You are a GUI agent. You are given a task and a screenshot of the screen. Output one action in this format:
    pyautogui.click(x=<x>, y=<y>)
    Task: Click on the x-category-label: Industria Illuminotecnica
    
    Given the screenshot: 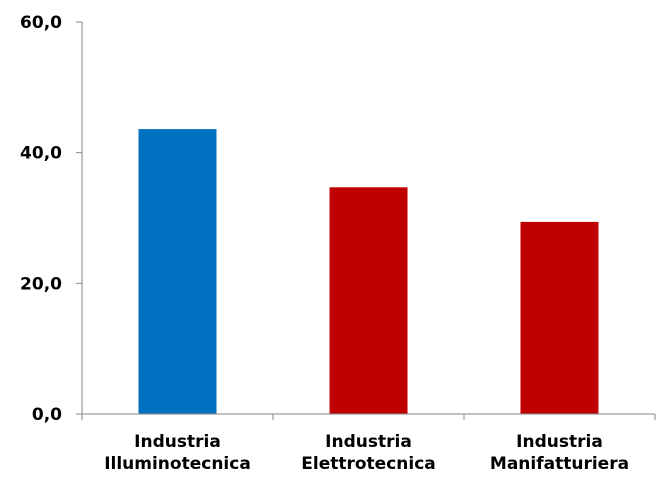 What is the action you would take?
    pyautogui.click(x=177, y=453)
    